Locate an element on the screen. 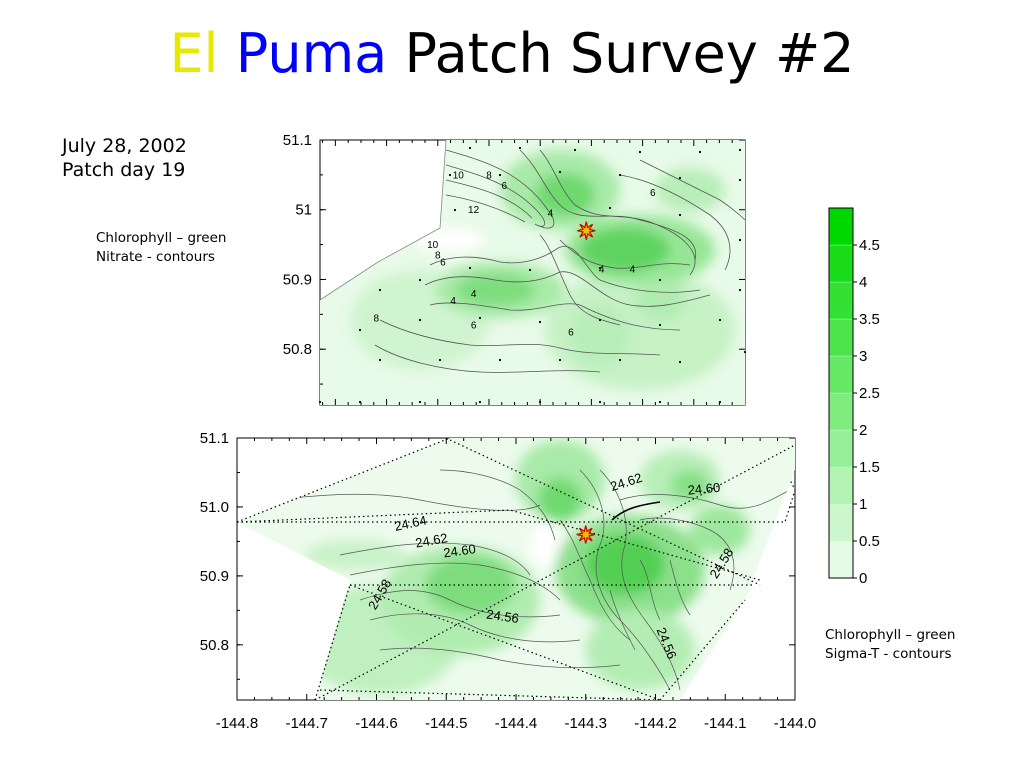 This screenshot has width=1024, height=768. date-note: July 28, 2002 Patch day 19 is located at coordinates (124, 158).